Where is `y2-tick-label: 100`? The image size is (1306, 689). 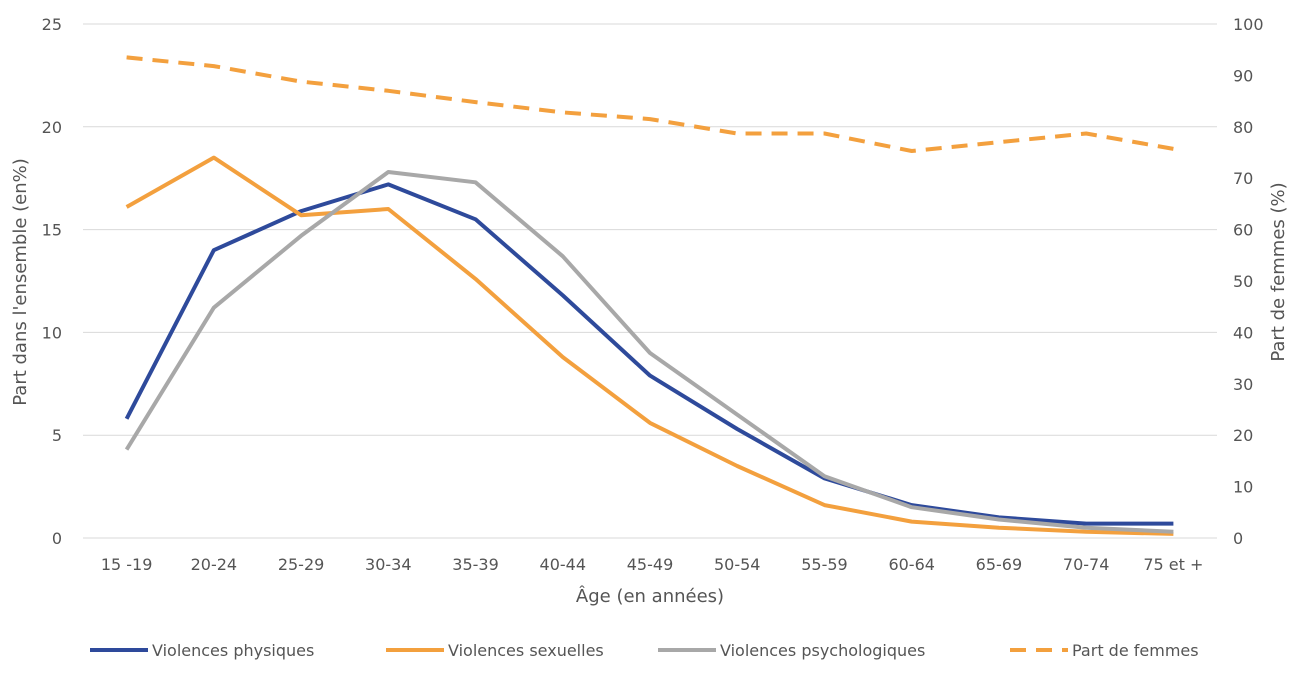
y2-tick-label: 100 is located at coordinates (1248, 24).